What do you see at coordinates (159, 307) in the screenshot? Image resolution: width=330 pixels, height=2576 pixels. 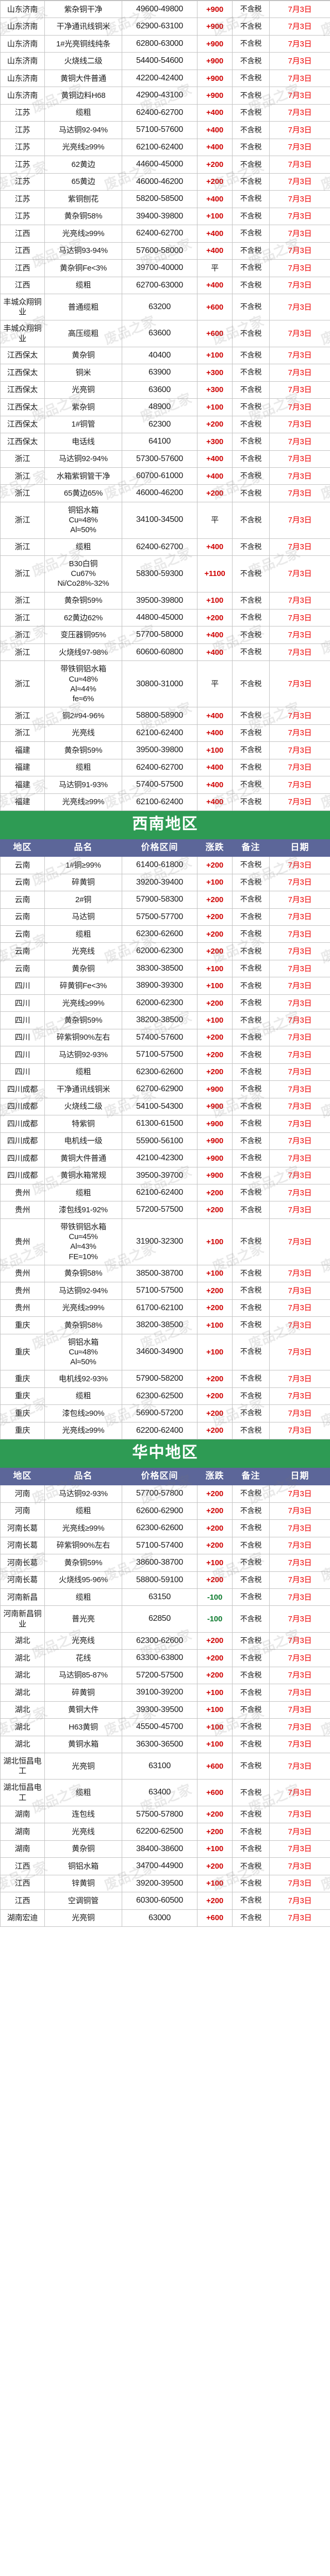 I see `cell-price-range: 63200` at bounding box center [159, 307].